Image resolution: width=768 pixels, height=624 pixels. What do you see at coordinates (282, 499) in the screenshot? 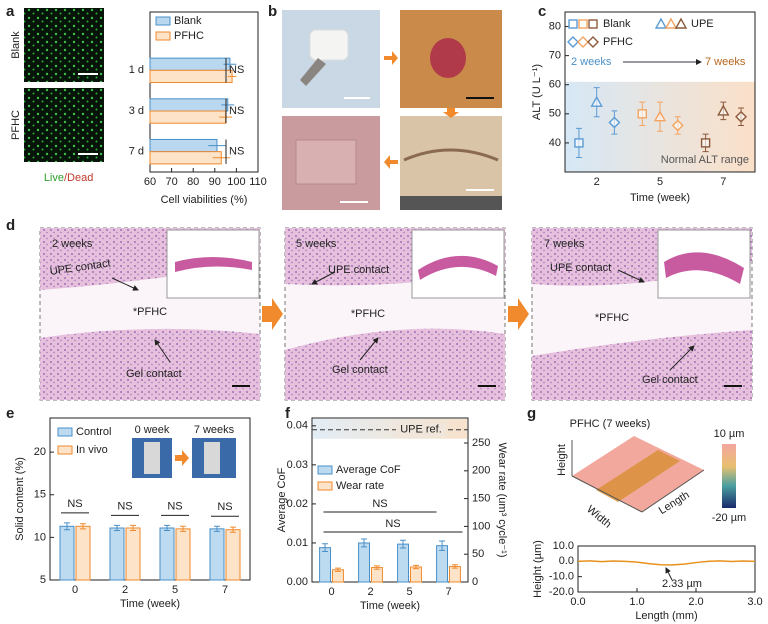
I see `axis-title: Average CoF` at bounding box center [282, 499].